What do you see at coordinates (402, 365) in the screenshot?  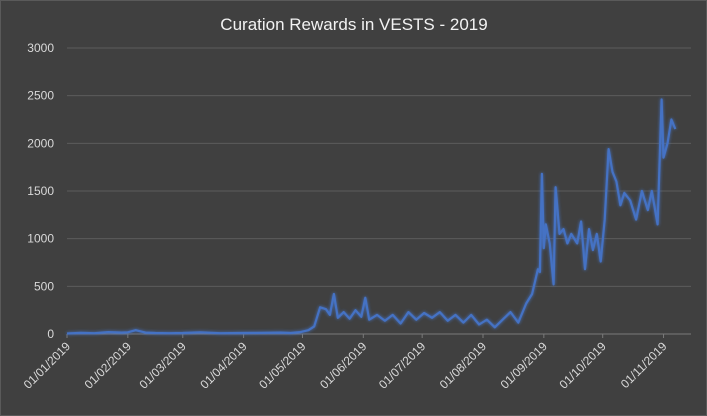 I see `x-tick-label: 01/07/2019` at bounding box center [402, 365].